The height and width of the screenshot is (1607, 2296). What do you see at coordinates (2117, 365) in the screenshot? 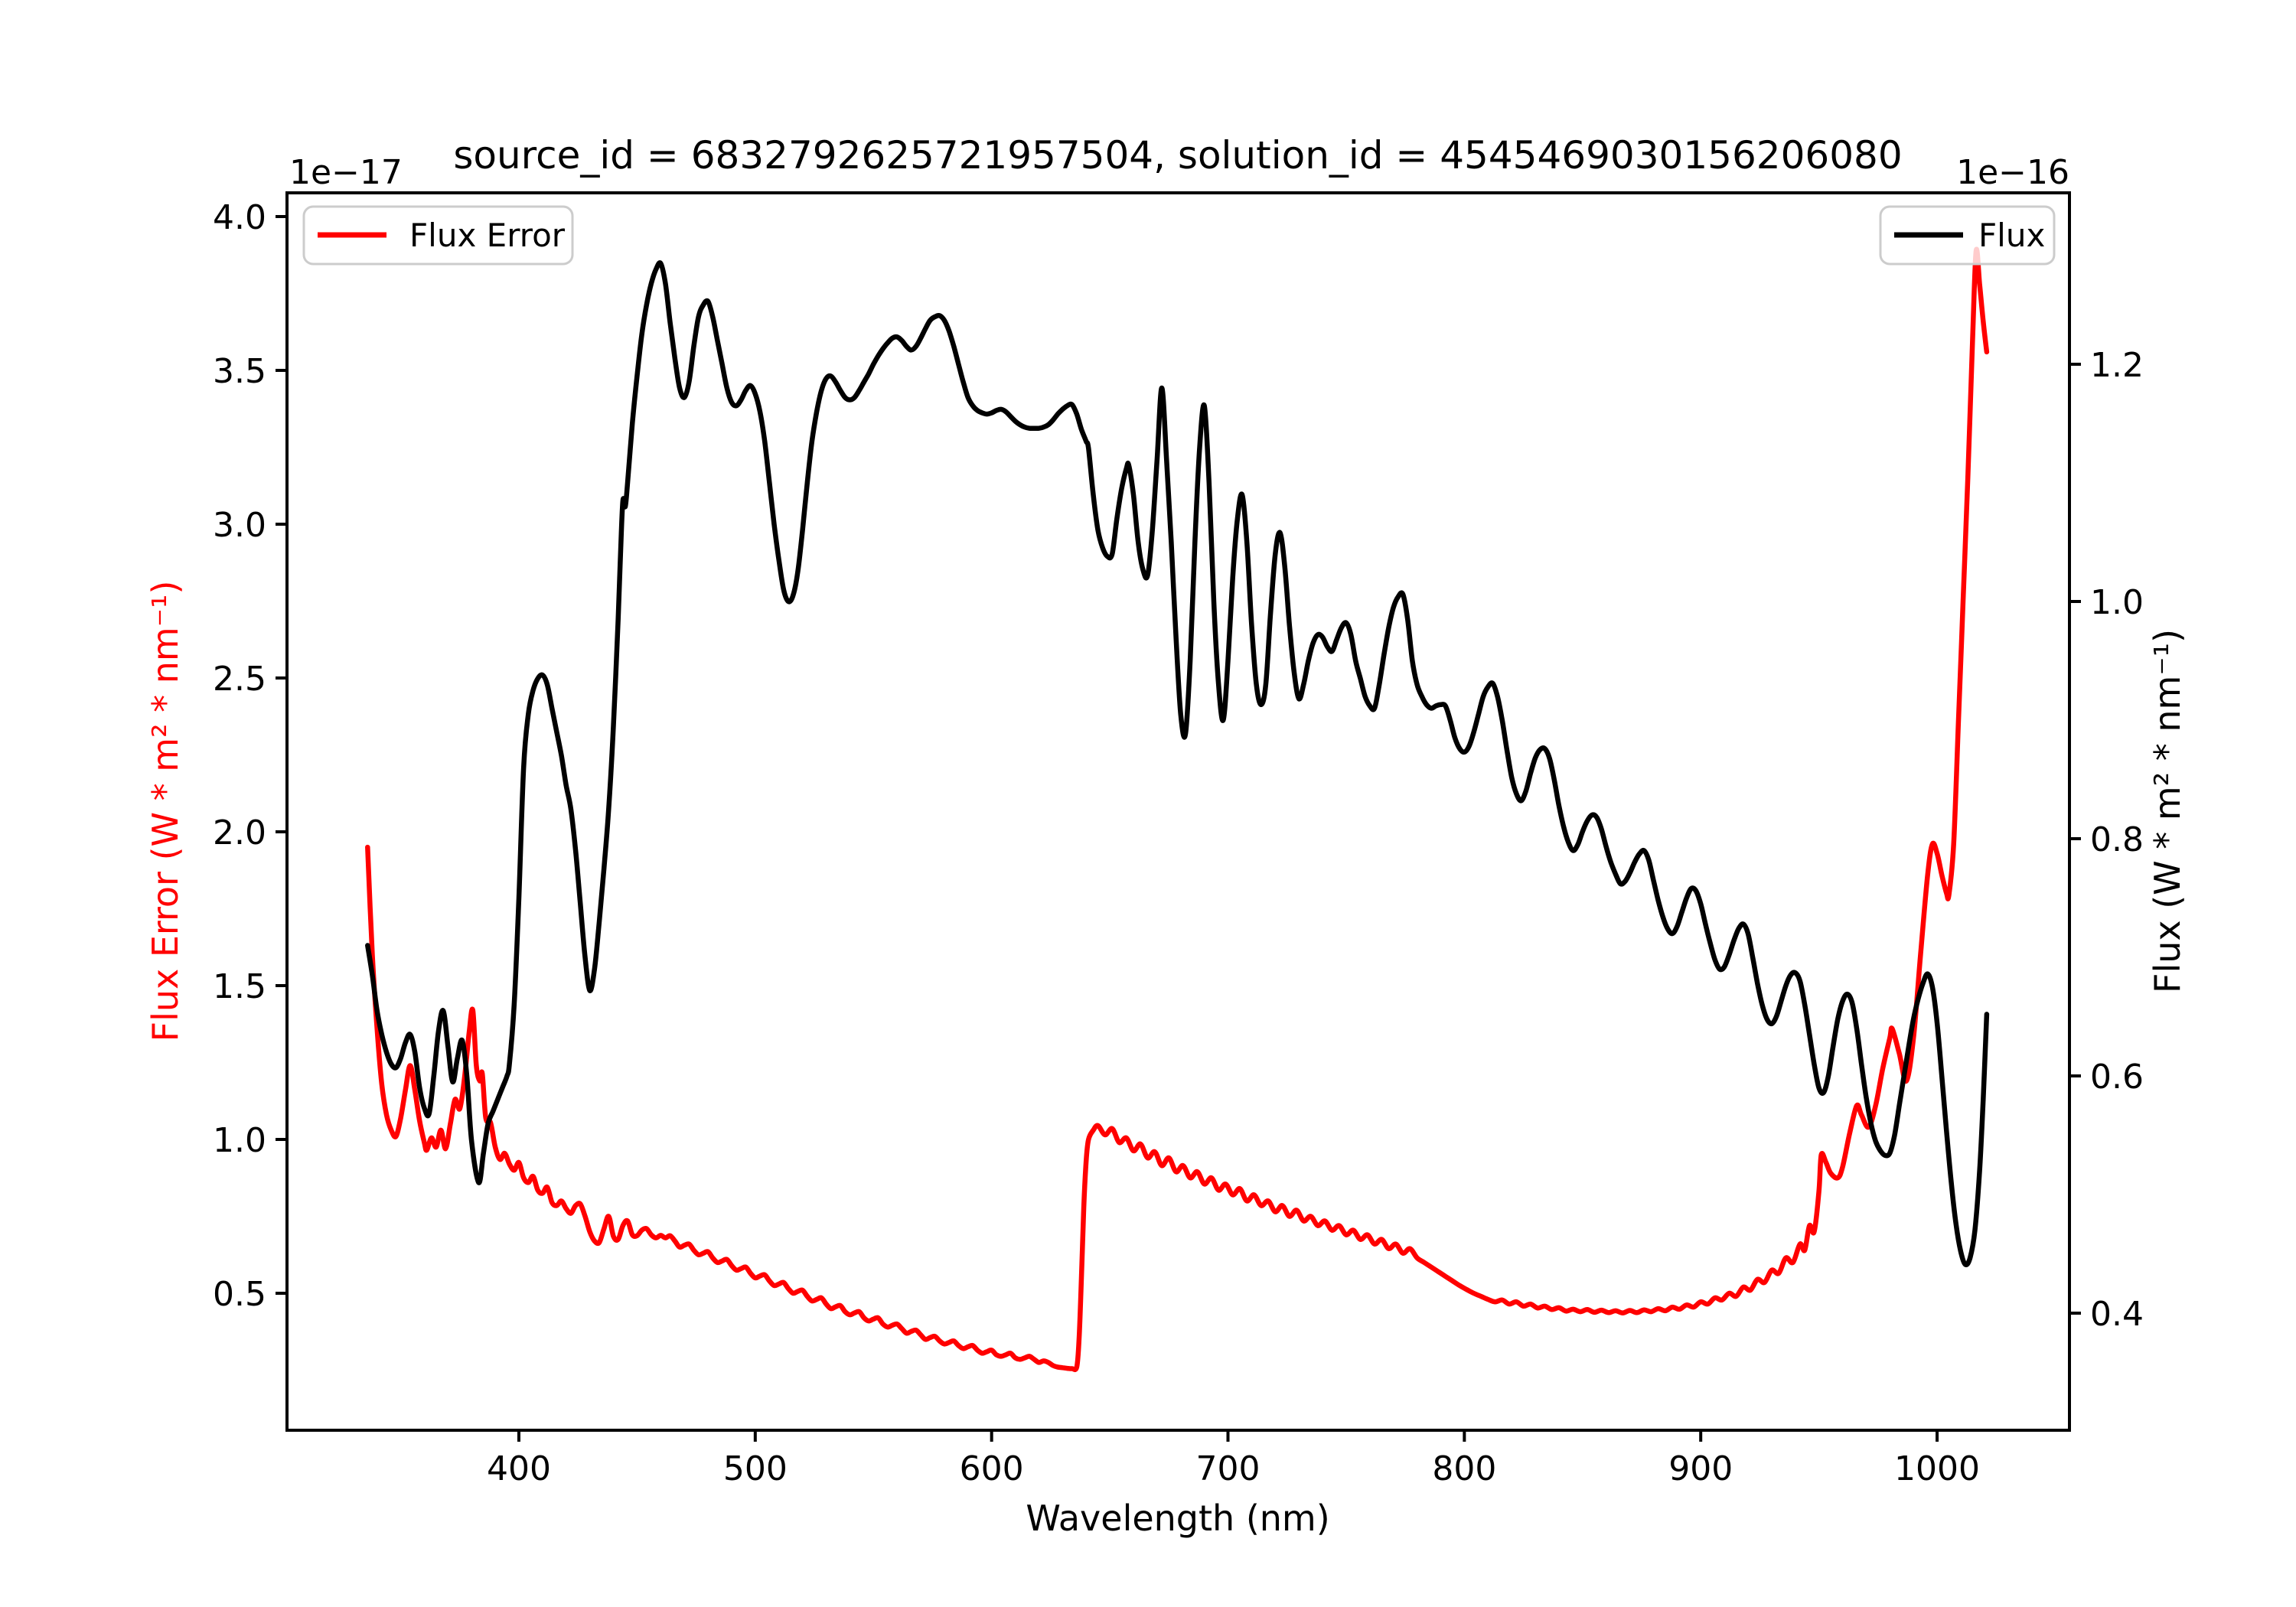
I see `y-right-tick-label: 1.2` at bounding box center [2117, 365].